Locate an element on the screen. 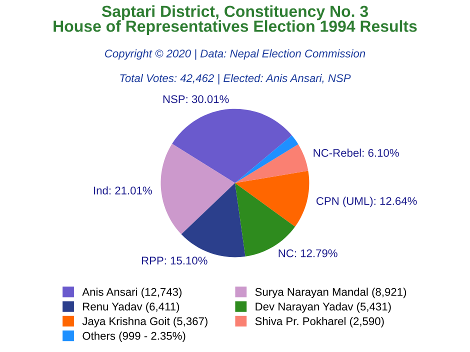 The width and height of the screenshot is (470, 352). legend-label: Renu Yadav (6,411) is located at coordinates (131, 307).